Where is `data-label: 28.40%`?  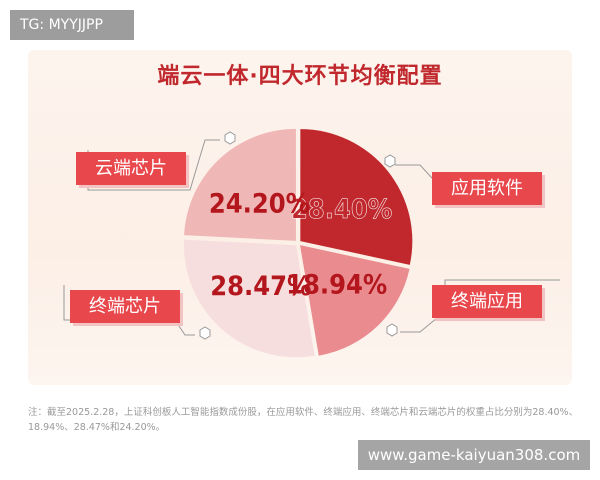 data-label: 28.40% is located at coordinates (341, 209).